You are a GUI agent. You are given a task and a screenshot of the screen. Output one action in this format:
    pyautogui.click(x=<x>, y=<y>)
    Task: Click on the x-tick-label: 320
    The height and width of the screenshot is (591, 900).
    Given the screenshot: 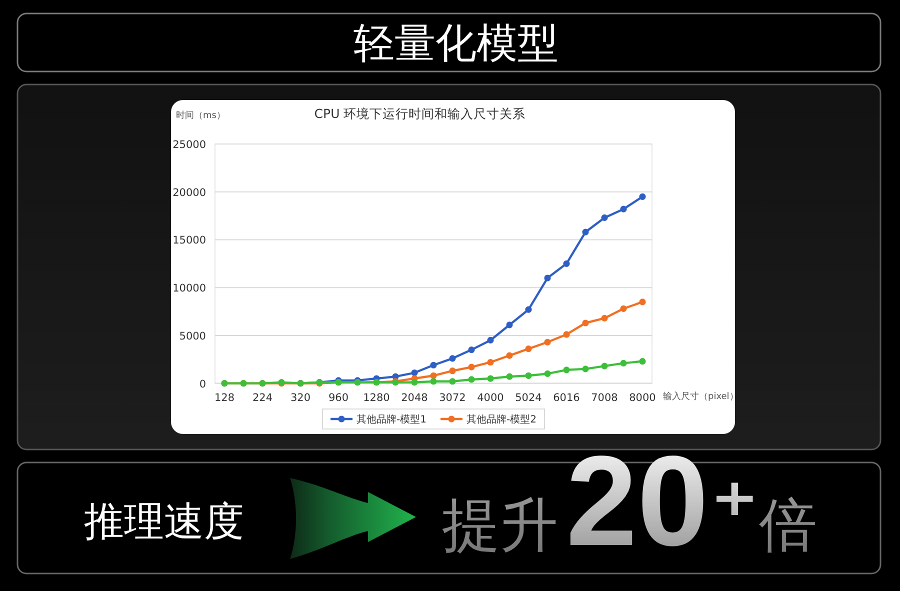 What is the action you would take?
    pyautogui.click(x=300, y=398)
    